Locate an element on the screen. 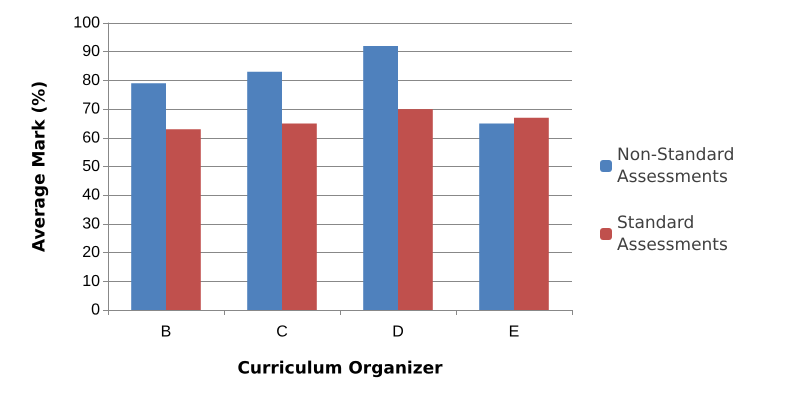  x-tick-label: D is located at coordinates (398, 332).